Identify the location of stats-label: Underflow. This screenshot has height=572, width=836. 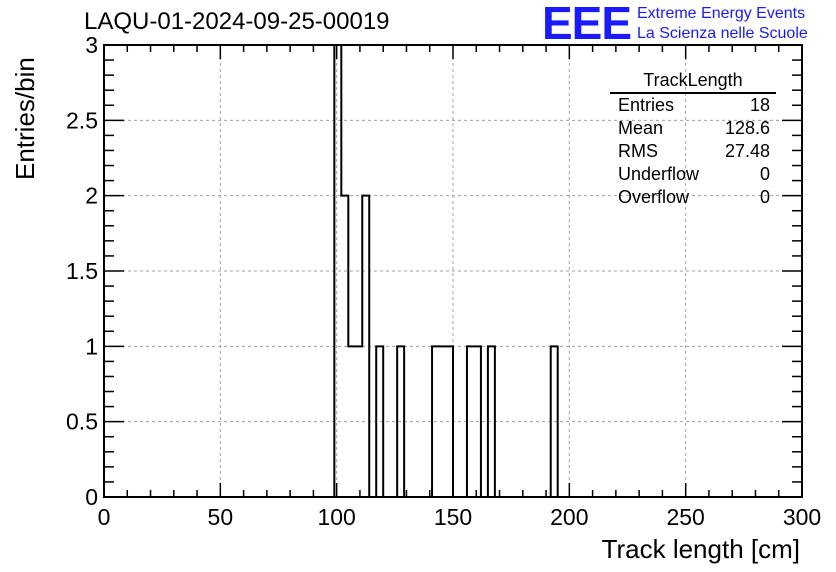
(659, 174).